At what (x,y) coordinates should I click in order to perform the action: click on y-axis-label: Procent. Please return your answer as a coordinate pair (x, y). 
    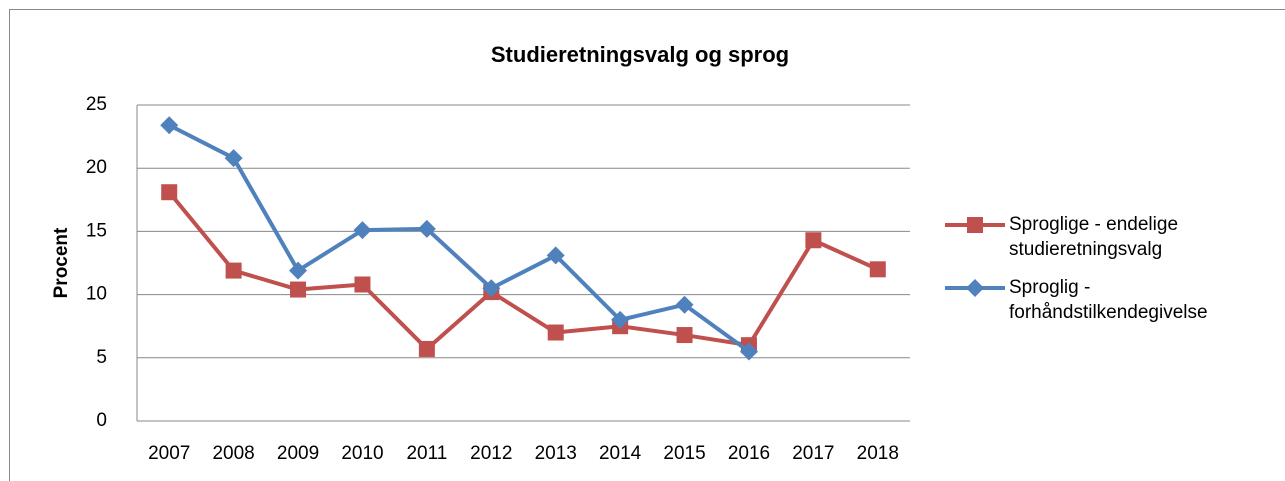
    Looking at the image, I should click on (61, 262).